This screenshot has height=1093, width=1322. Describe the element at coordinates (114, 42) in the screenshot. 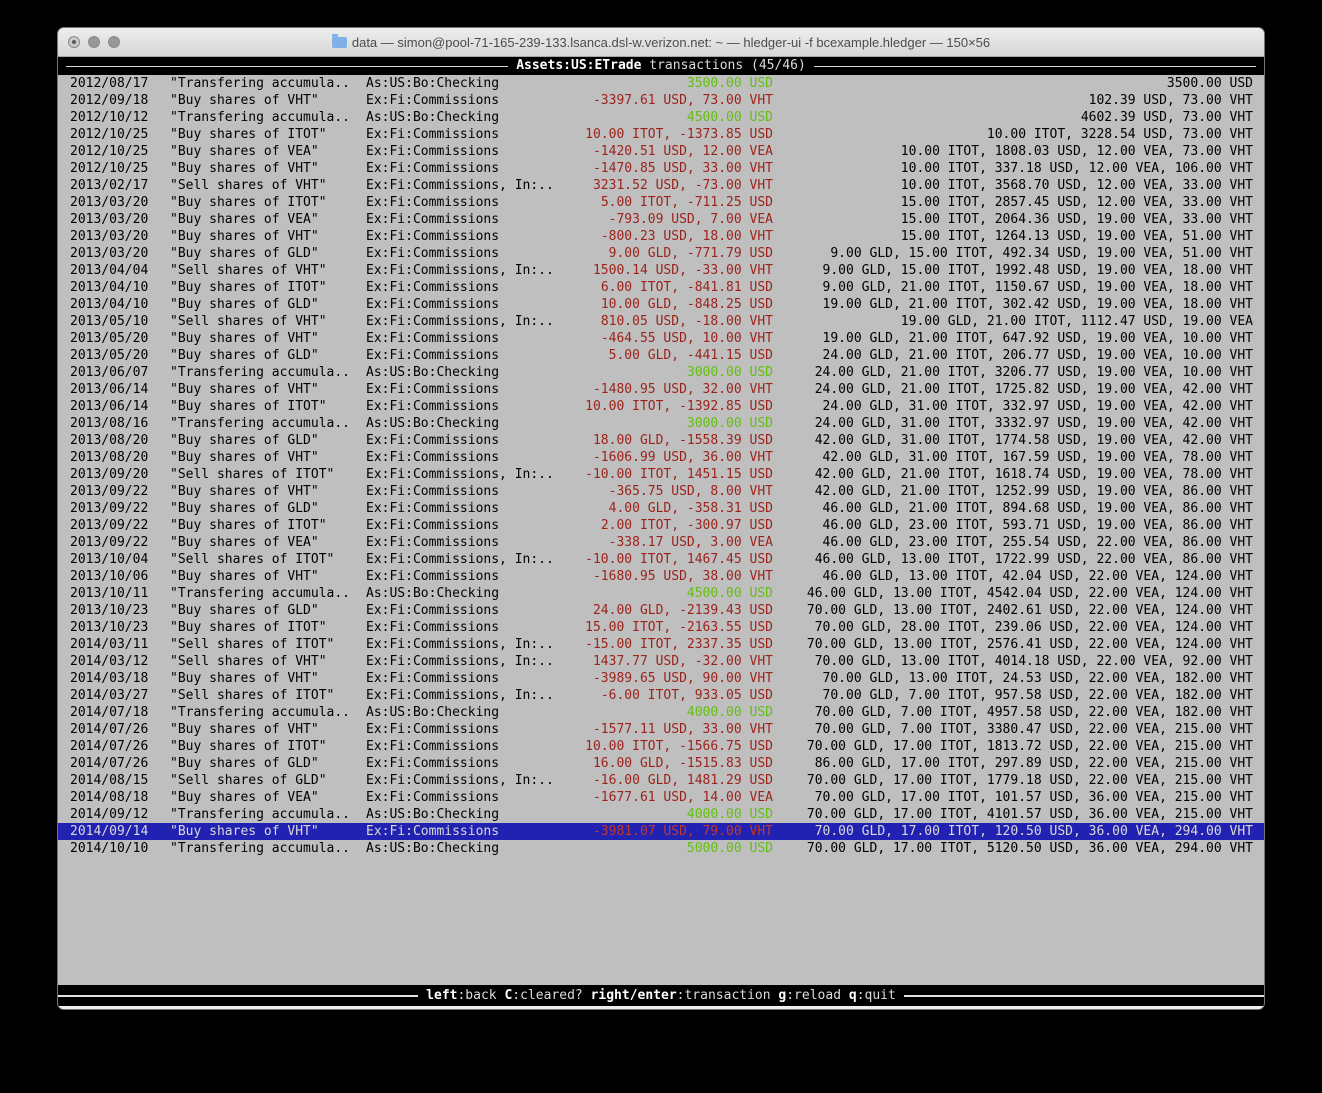

I see `zoom-button` at that location.